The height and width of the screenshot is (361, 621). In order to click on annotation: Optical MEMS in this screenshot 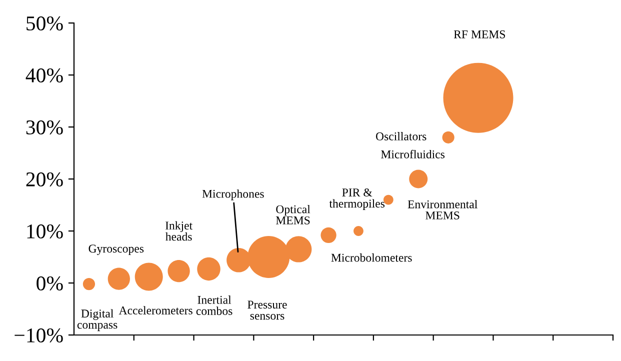, I will do `click(293, 214)`.